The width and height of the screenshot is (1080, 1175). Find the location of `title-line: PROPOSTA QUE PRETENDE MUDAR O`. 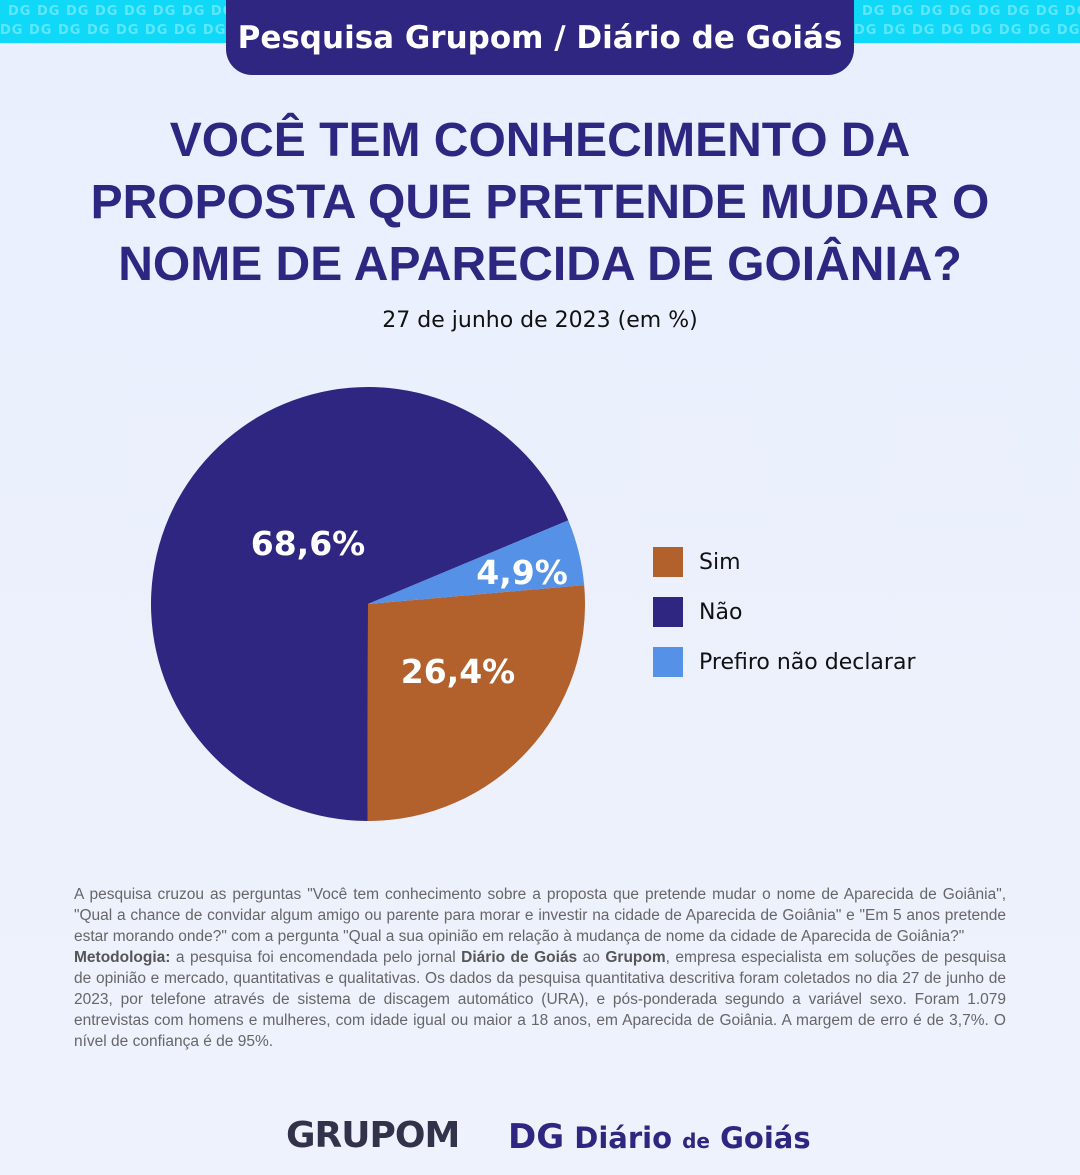

title-line: PROPOSTA QUE PRETENDE MUDAR O is located at coordinates (540, 202).